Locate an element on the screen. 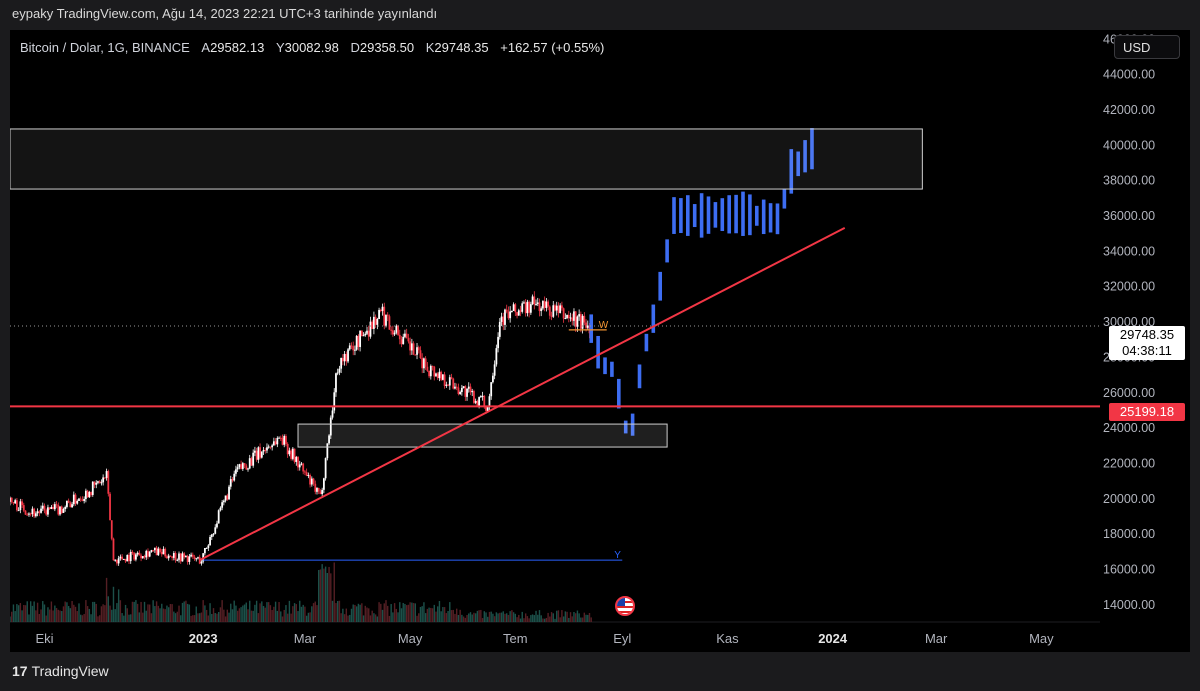  symbol-name: Bitcoin / Dolar, 1G, BINANCE is located at coordinates (105, 47).